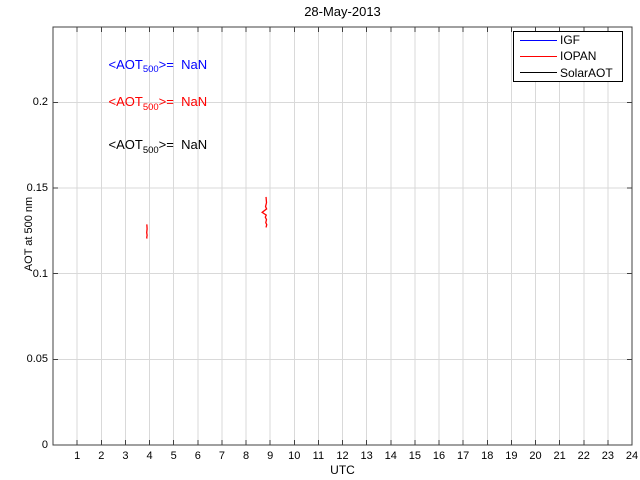 The height and width of the screenshot is (480, 640). What do you see at coordinates (535, 456) in the screenshot?
I see `x-tick-label: 20` at bounding box center [535, 456].